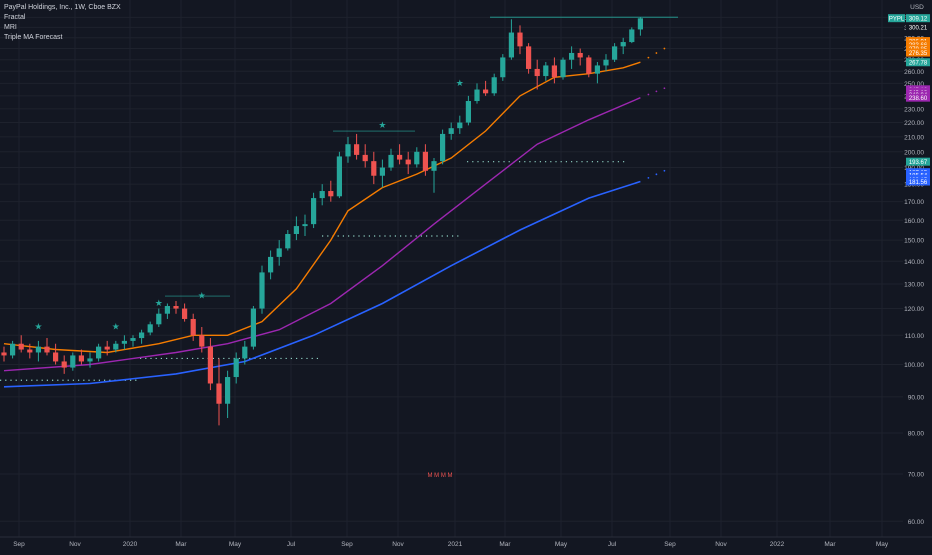 This screenshot has height=555, width=932. I want to click on price-tick-label: 110.00, so click(915, 336).